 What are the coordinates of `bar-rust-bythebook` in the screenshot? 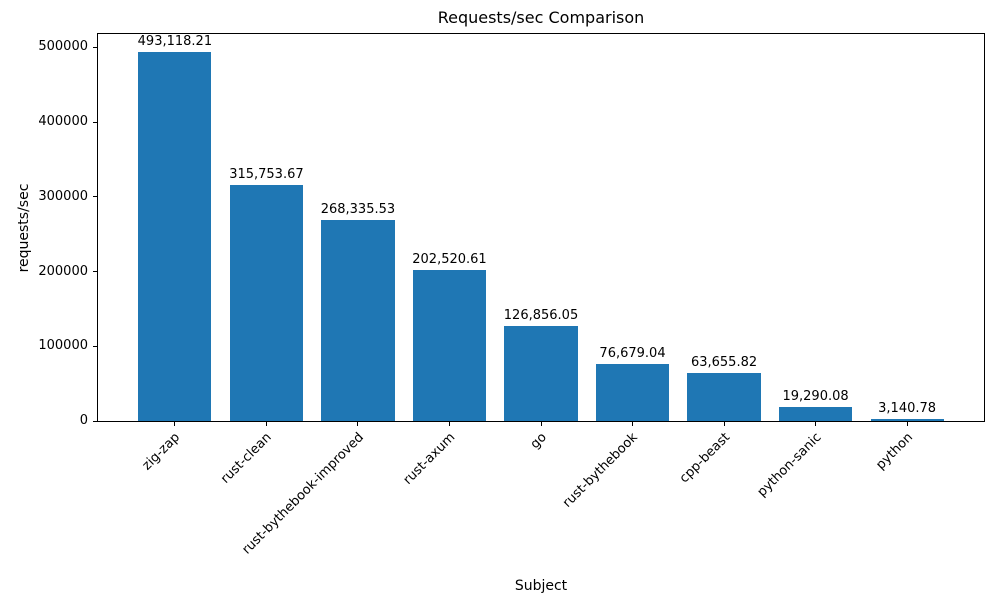 It's located at (632, 392).